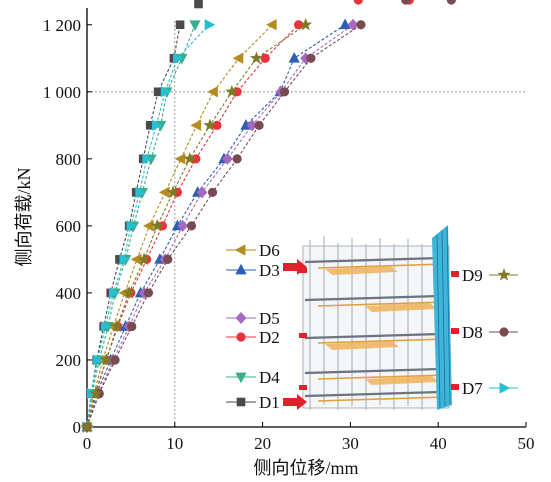  Describe the element at coordinates (490, 332) in the screenshot. I see `inset-right-labels: D9 D8 D7` at that location.